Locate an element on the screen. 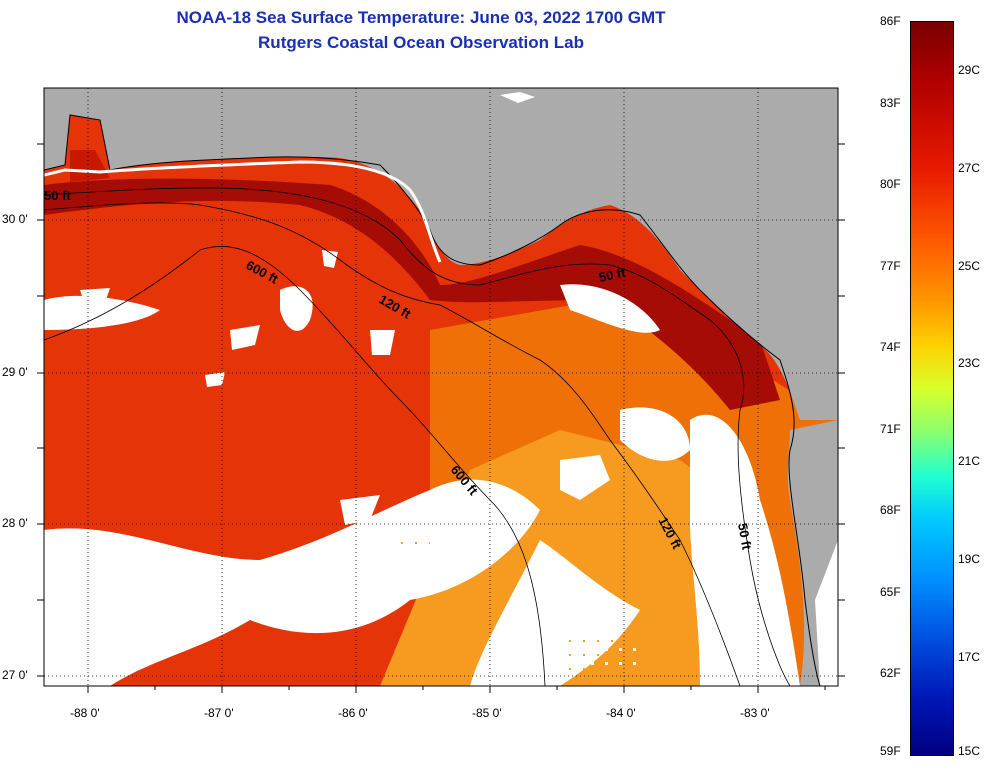  bay-warm-water is located at coordinates (90, 166).